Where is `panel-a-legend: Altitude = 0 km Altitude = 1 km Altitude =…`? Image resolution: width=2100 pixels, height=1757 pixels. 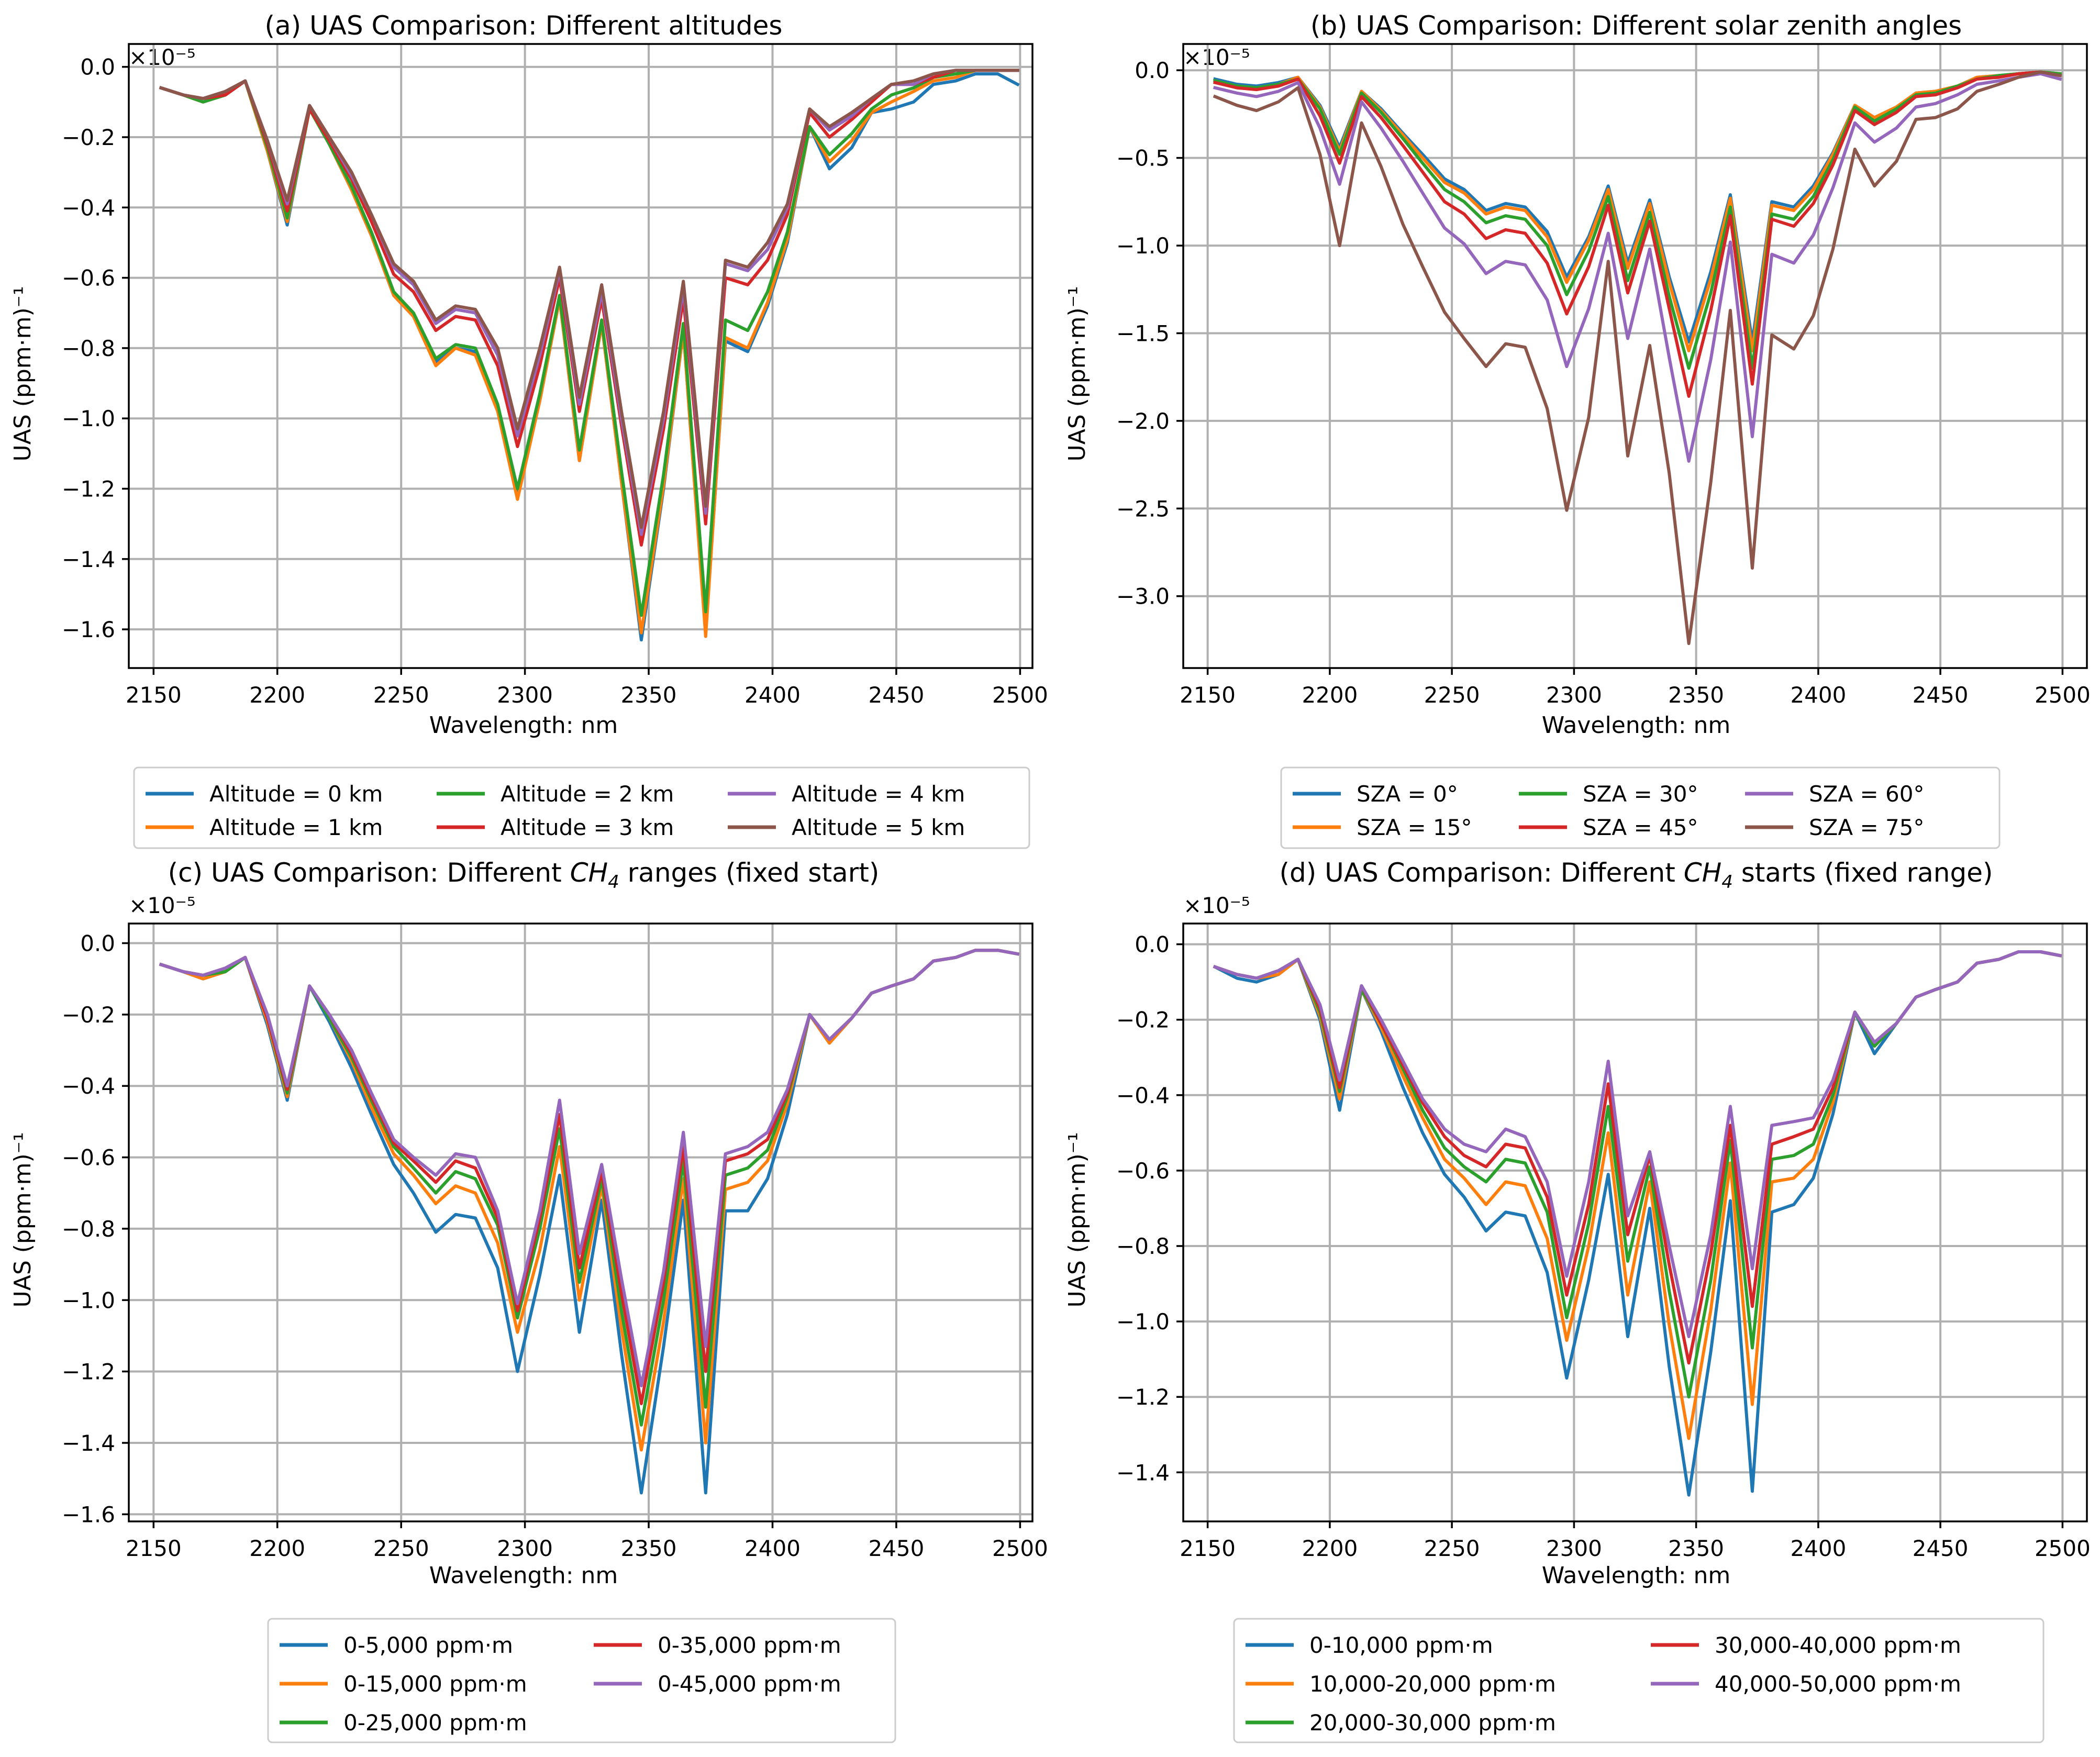
panel-a-legend: Altitude = 0 km Altitude = 1 km Altitude =… is located at coordinates (581, 807).